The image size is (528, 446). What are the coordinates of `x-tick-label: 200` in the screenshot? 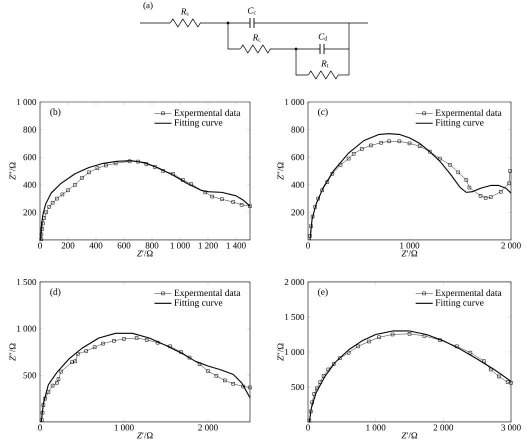 It's located at (68, 245).